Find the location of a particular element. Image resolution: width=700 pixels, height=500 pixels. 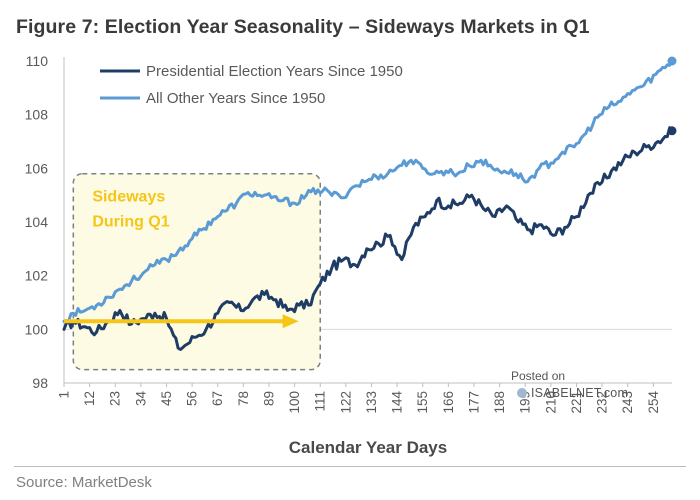

legend-label-other: All Other Years Since 1950 is located at coordinates (235, 98).